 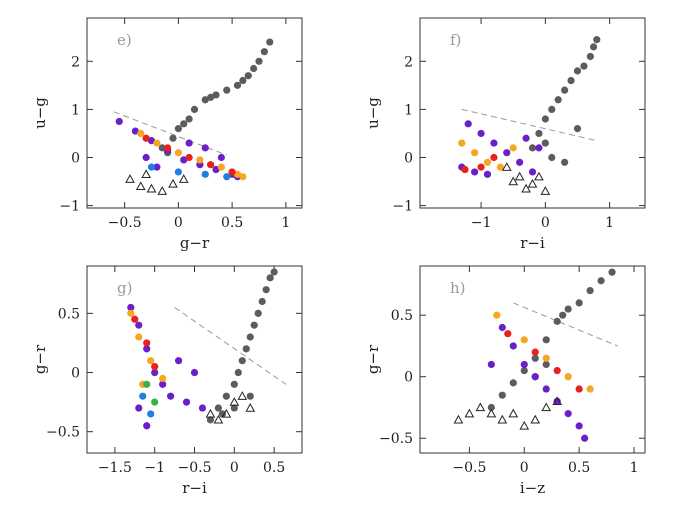 What do you see at coordinates (40, 359) in the screenshot?
I see `y-axis-label: g−r` at bounding box center [40, 359].